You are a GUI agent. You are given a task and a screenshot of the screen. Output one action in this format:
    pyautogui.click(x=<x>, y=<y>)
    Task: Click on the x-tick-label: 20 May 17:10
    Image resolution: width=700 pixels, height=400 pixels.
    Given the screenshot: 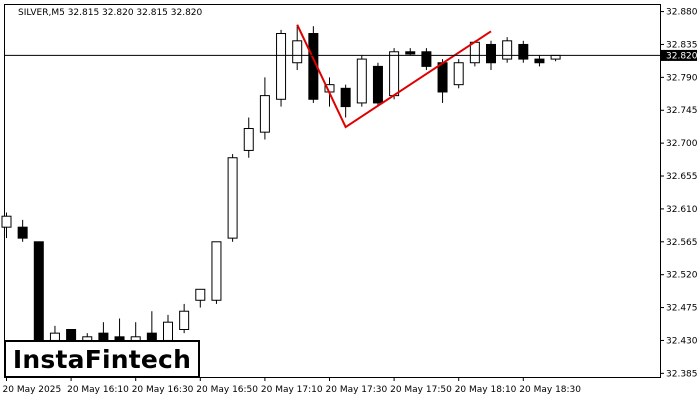 What is the action you would take?
    pyautogui.click(x=292, y=390)
    